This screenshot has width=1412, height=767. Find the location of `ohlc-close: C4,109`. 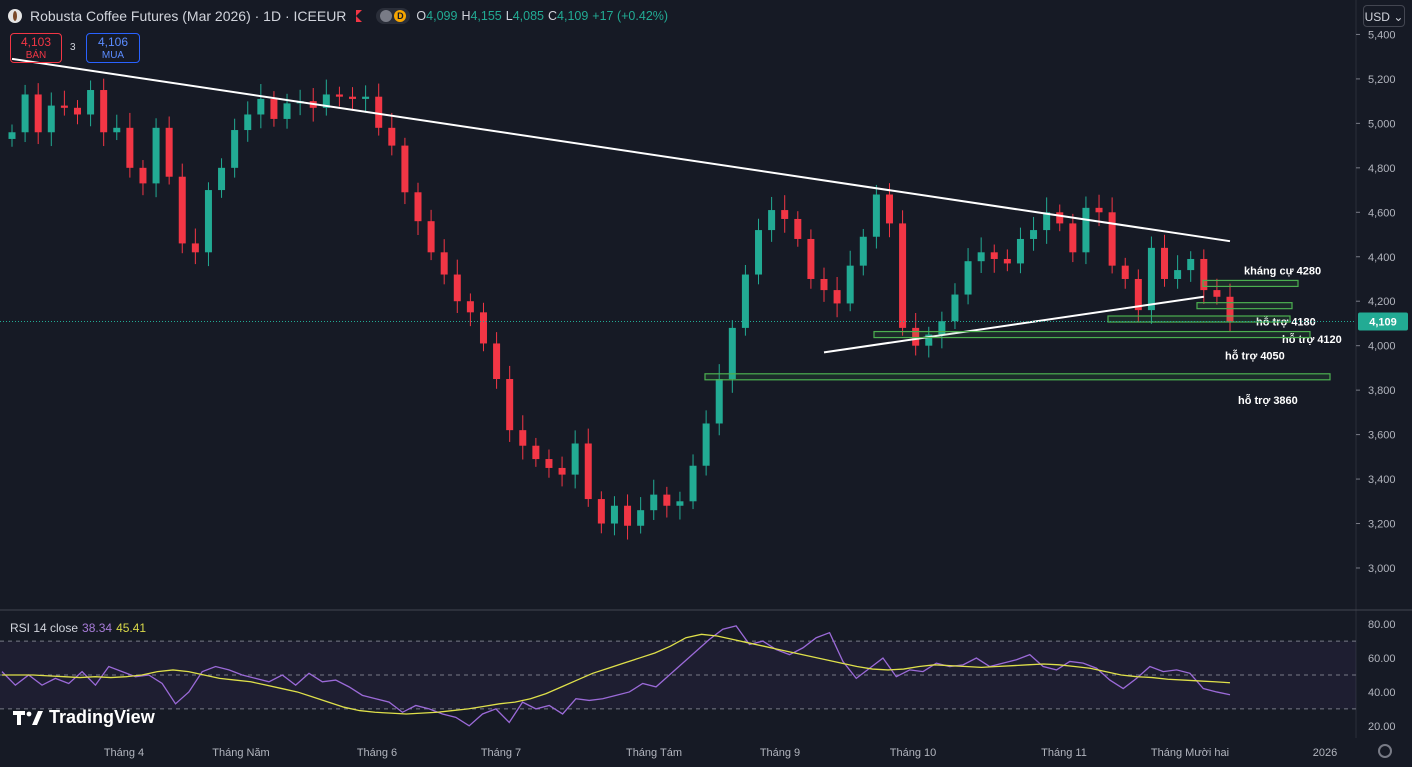

ohlc-close: C4,109 is located at coordinates (568, 16).